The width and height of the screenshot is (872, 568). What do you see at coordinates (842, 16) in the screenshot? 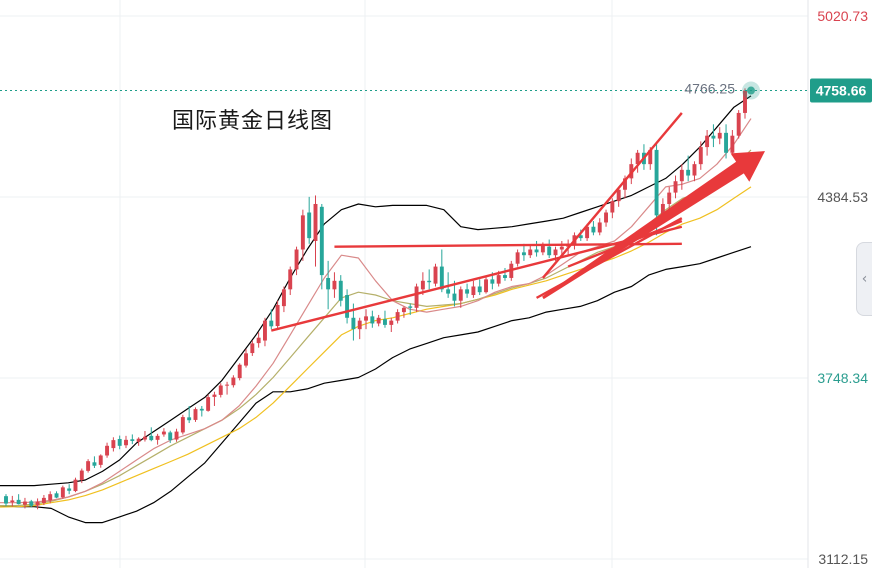
I see `price-axis-label: 5020.73` at bounding box center [842, 16].